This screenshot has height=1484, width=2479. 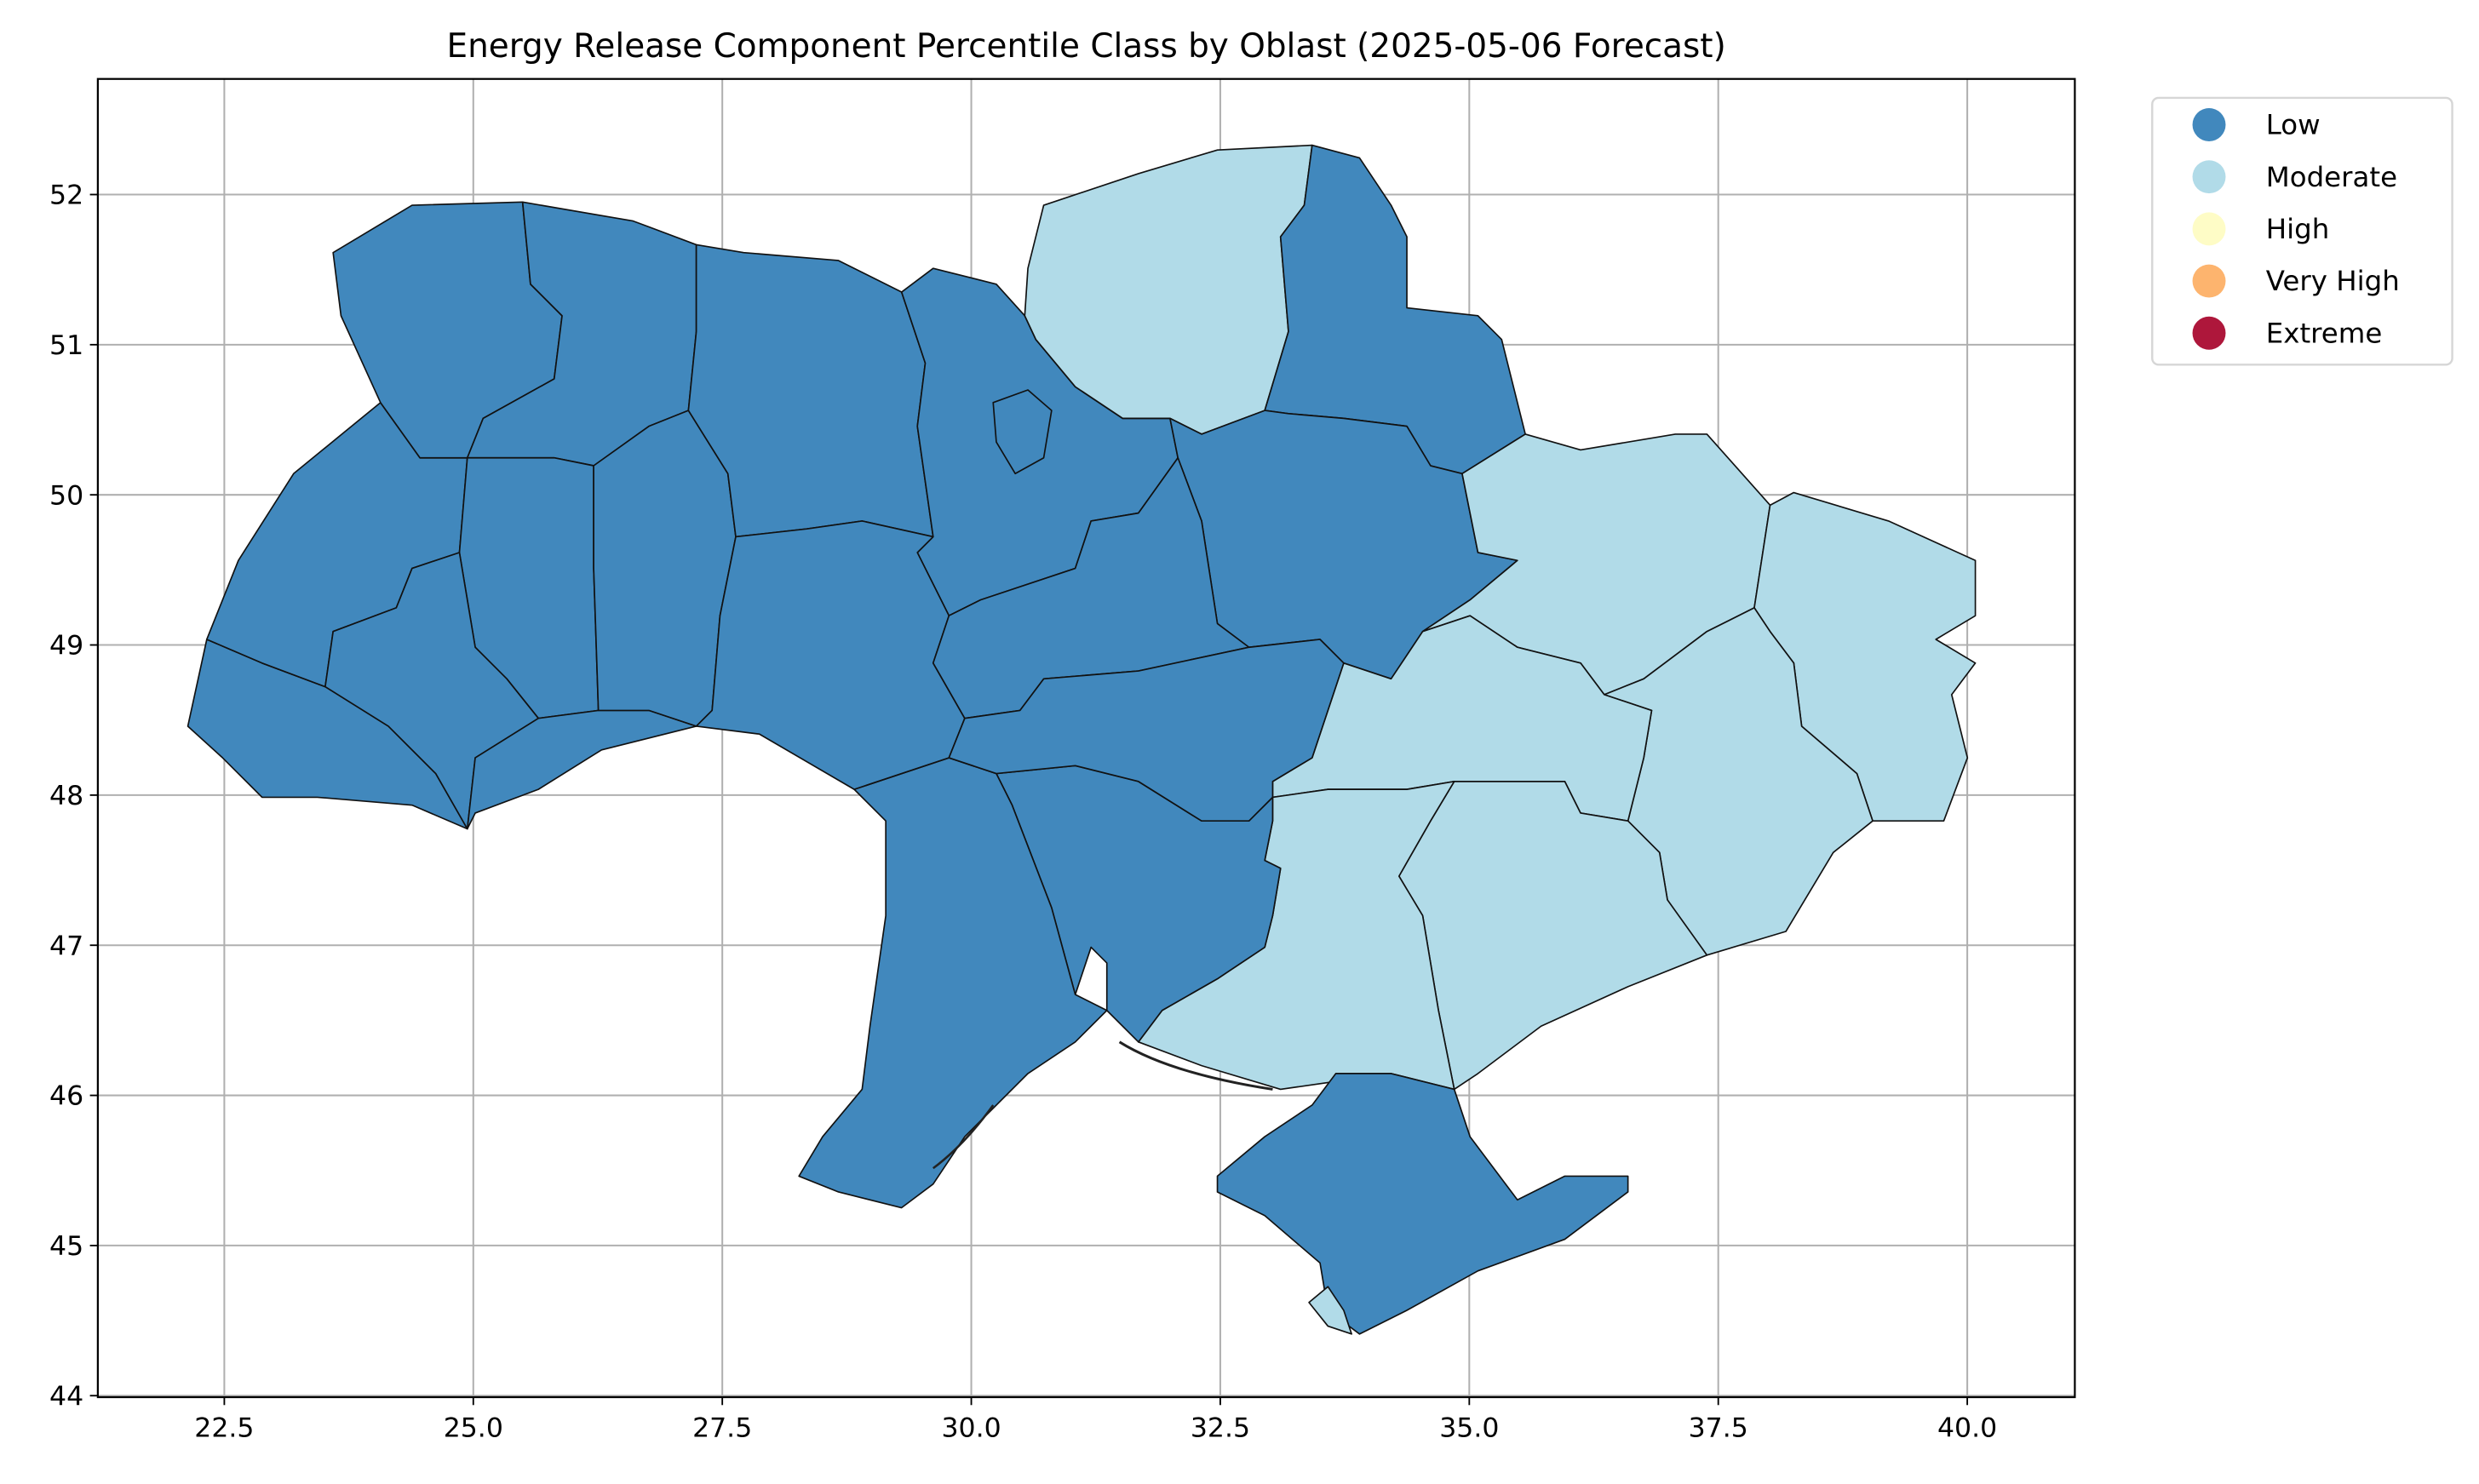 I want to click on y-axis-ticks: 44 45 46 47 48 49 50 51 52, so click(x=73, y=796).